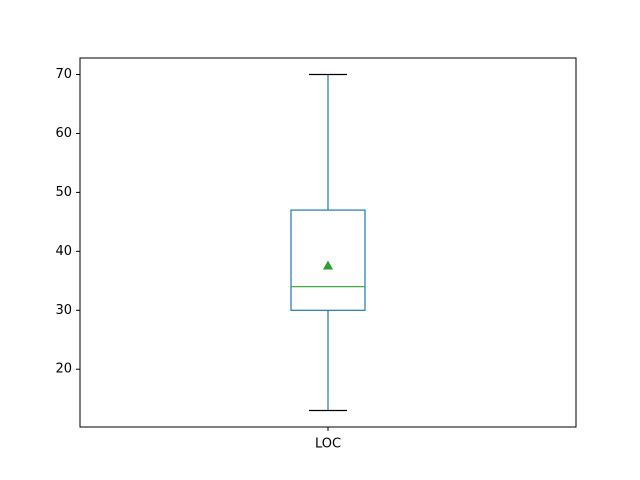 This screenshot has height=480, width=640. I want to click on x-tick-label: LOC, so click(328, 444).